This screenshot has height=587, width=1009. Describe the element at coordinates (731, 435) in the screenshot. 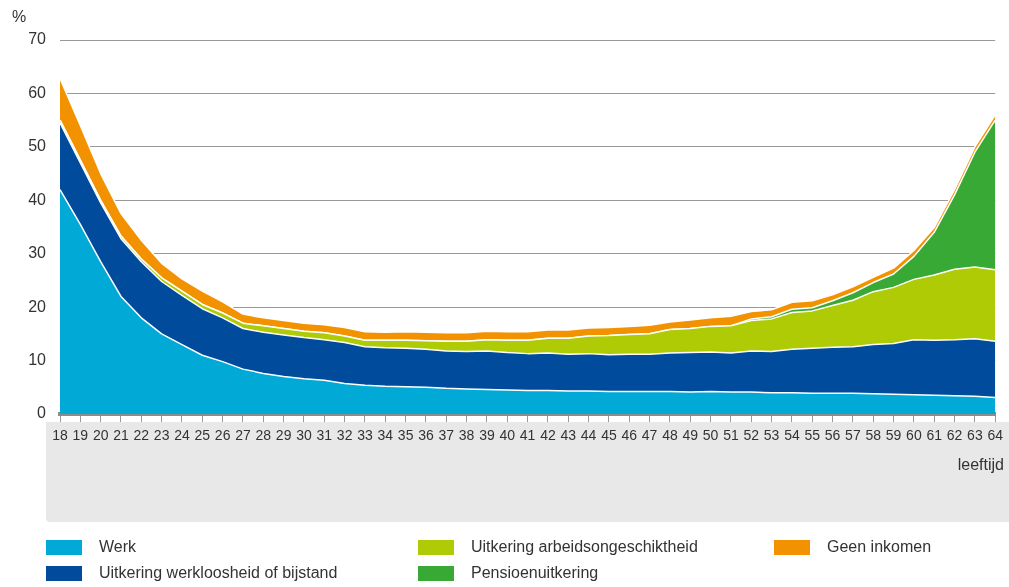

I see `x-tick-label: 51` at that location.